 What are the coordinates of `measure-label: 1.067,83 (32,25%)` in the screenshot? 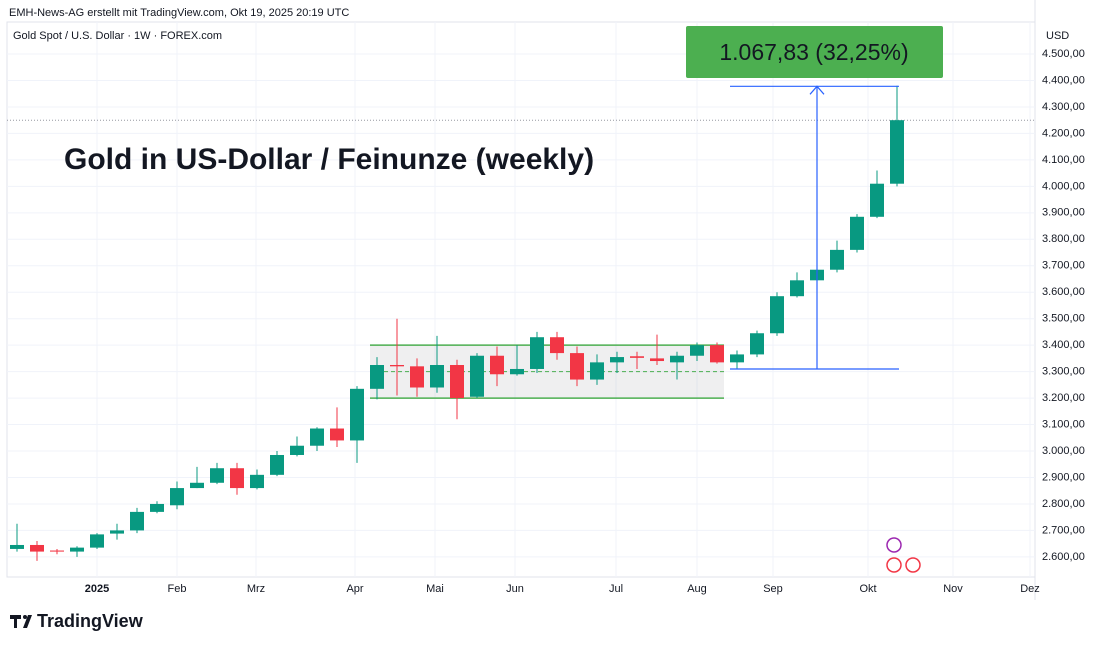 It's located at (813, 52).